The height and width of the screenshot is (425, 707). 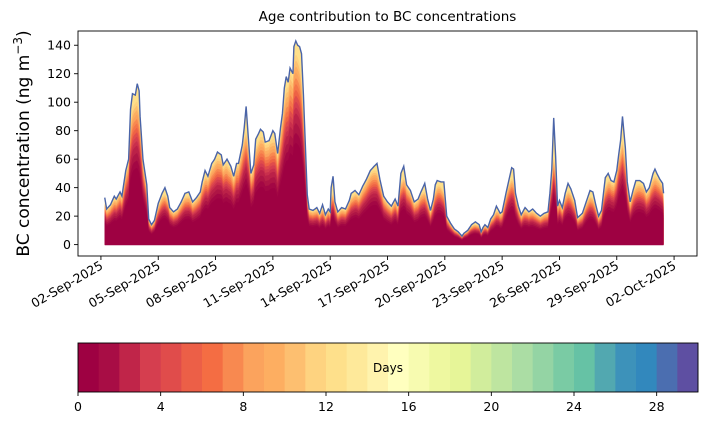 What do you see at coordinates (59, 102) in the screenshot?
I see `y-tick-label: 100` at bounding box center [59, 102].